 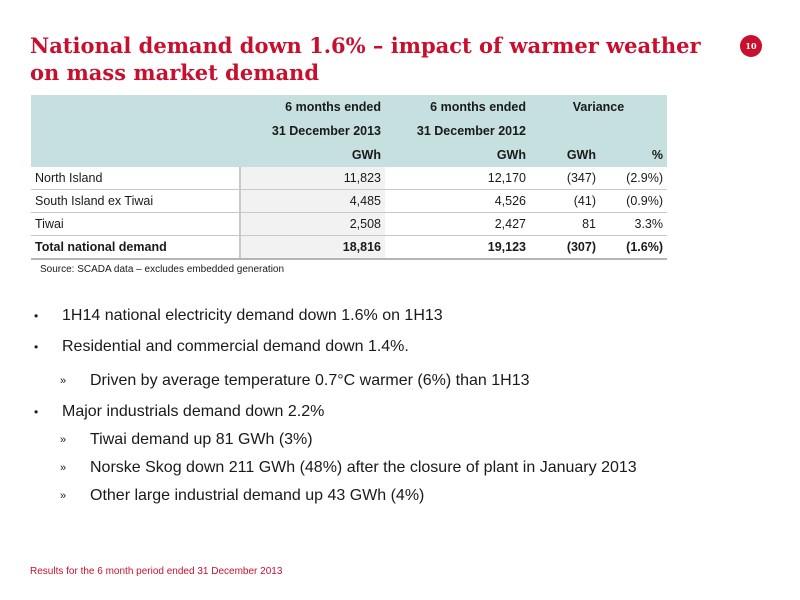 I want to click on page-number-badge: 10, so click(x=751, y=46).